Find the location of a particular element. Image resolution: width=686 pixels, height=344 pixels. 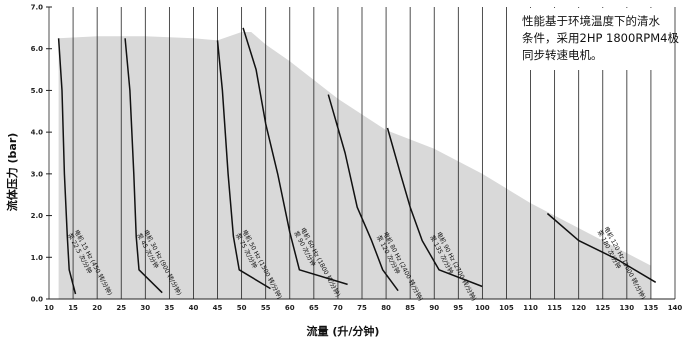

y-tick-label: 3.0 is located at coordinates (37, 174).